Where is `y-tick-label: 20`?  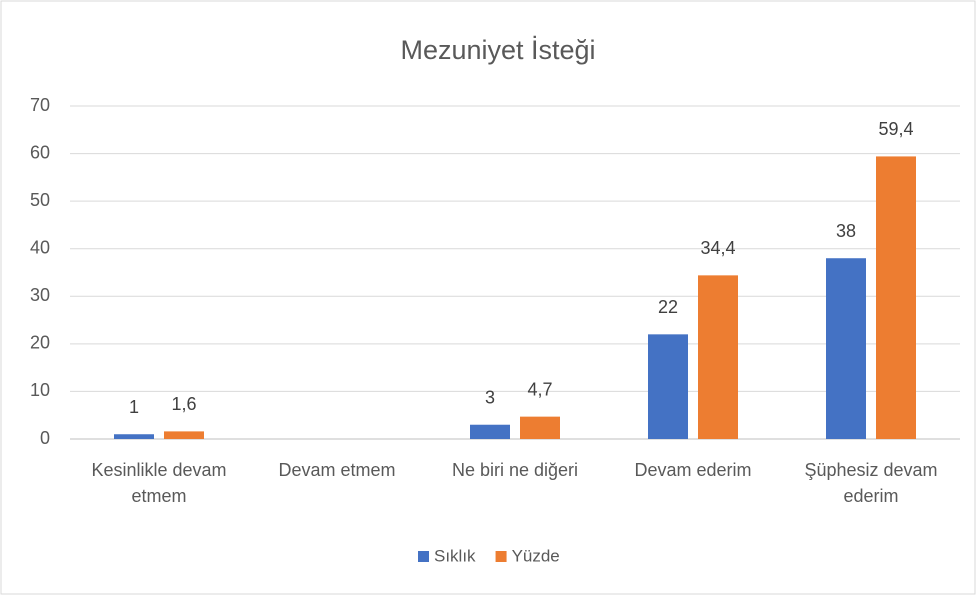 y-tick-label: 20 is located at coordinates (40, 343).